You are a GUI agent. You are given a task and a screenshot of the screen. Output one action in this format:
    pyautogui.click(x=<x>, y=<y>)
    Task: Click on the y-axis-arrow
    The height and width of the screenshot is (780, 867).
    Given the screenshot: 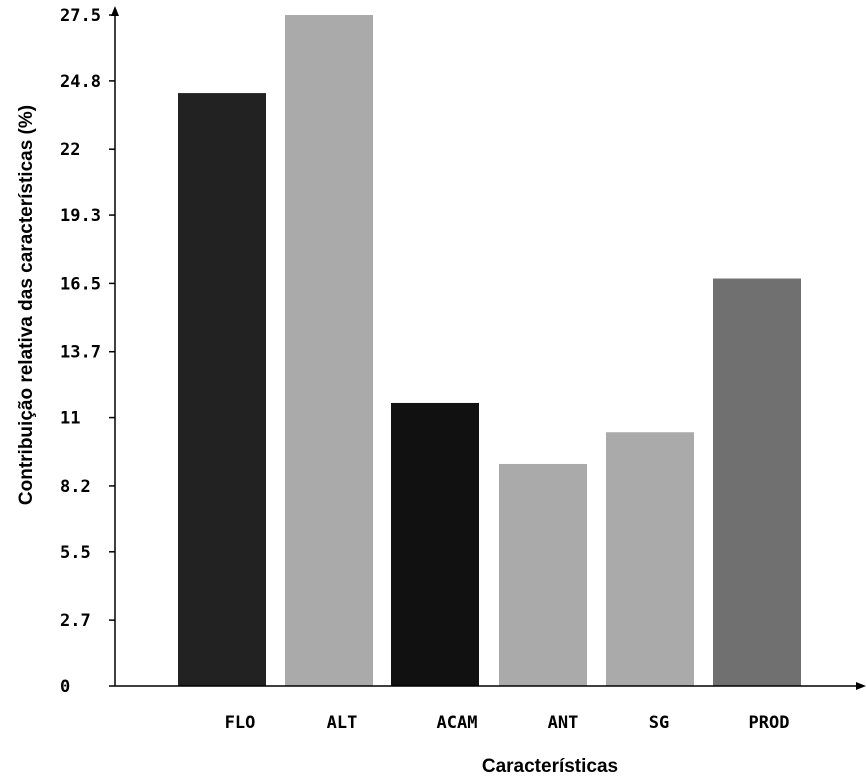 What is the action you would take?
    pyautogui.click(x=115, y=11)
    